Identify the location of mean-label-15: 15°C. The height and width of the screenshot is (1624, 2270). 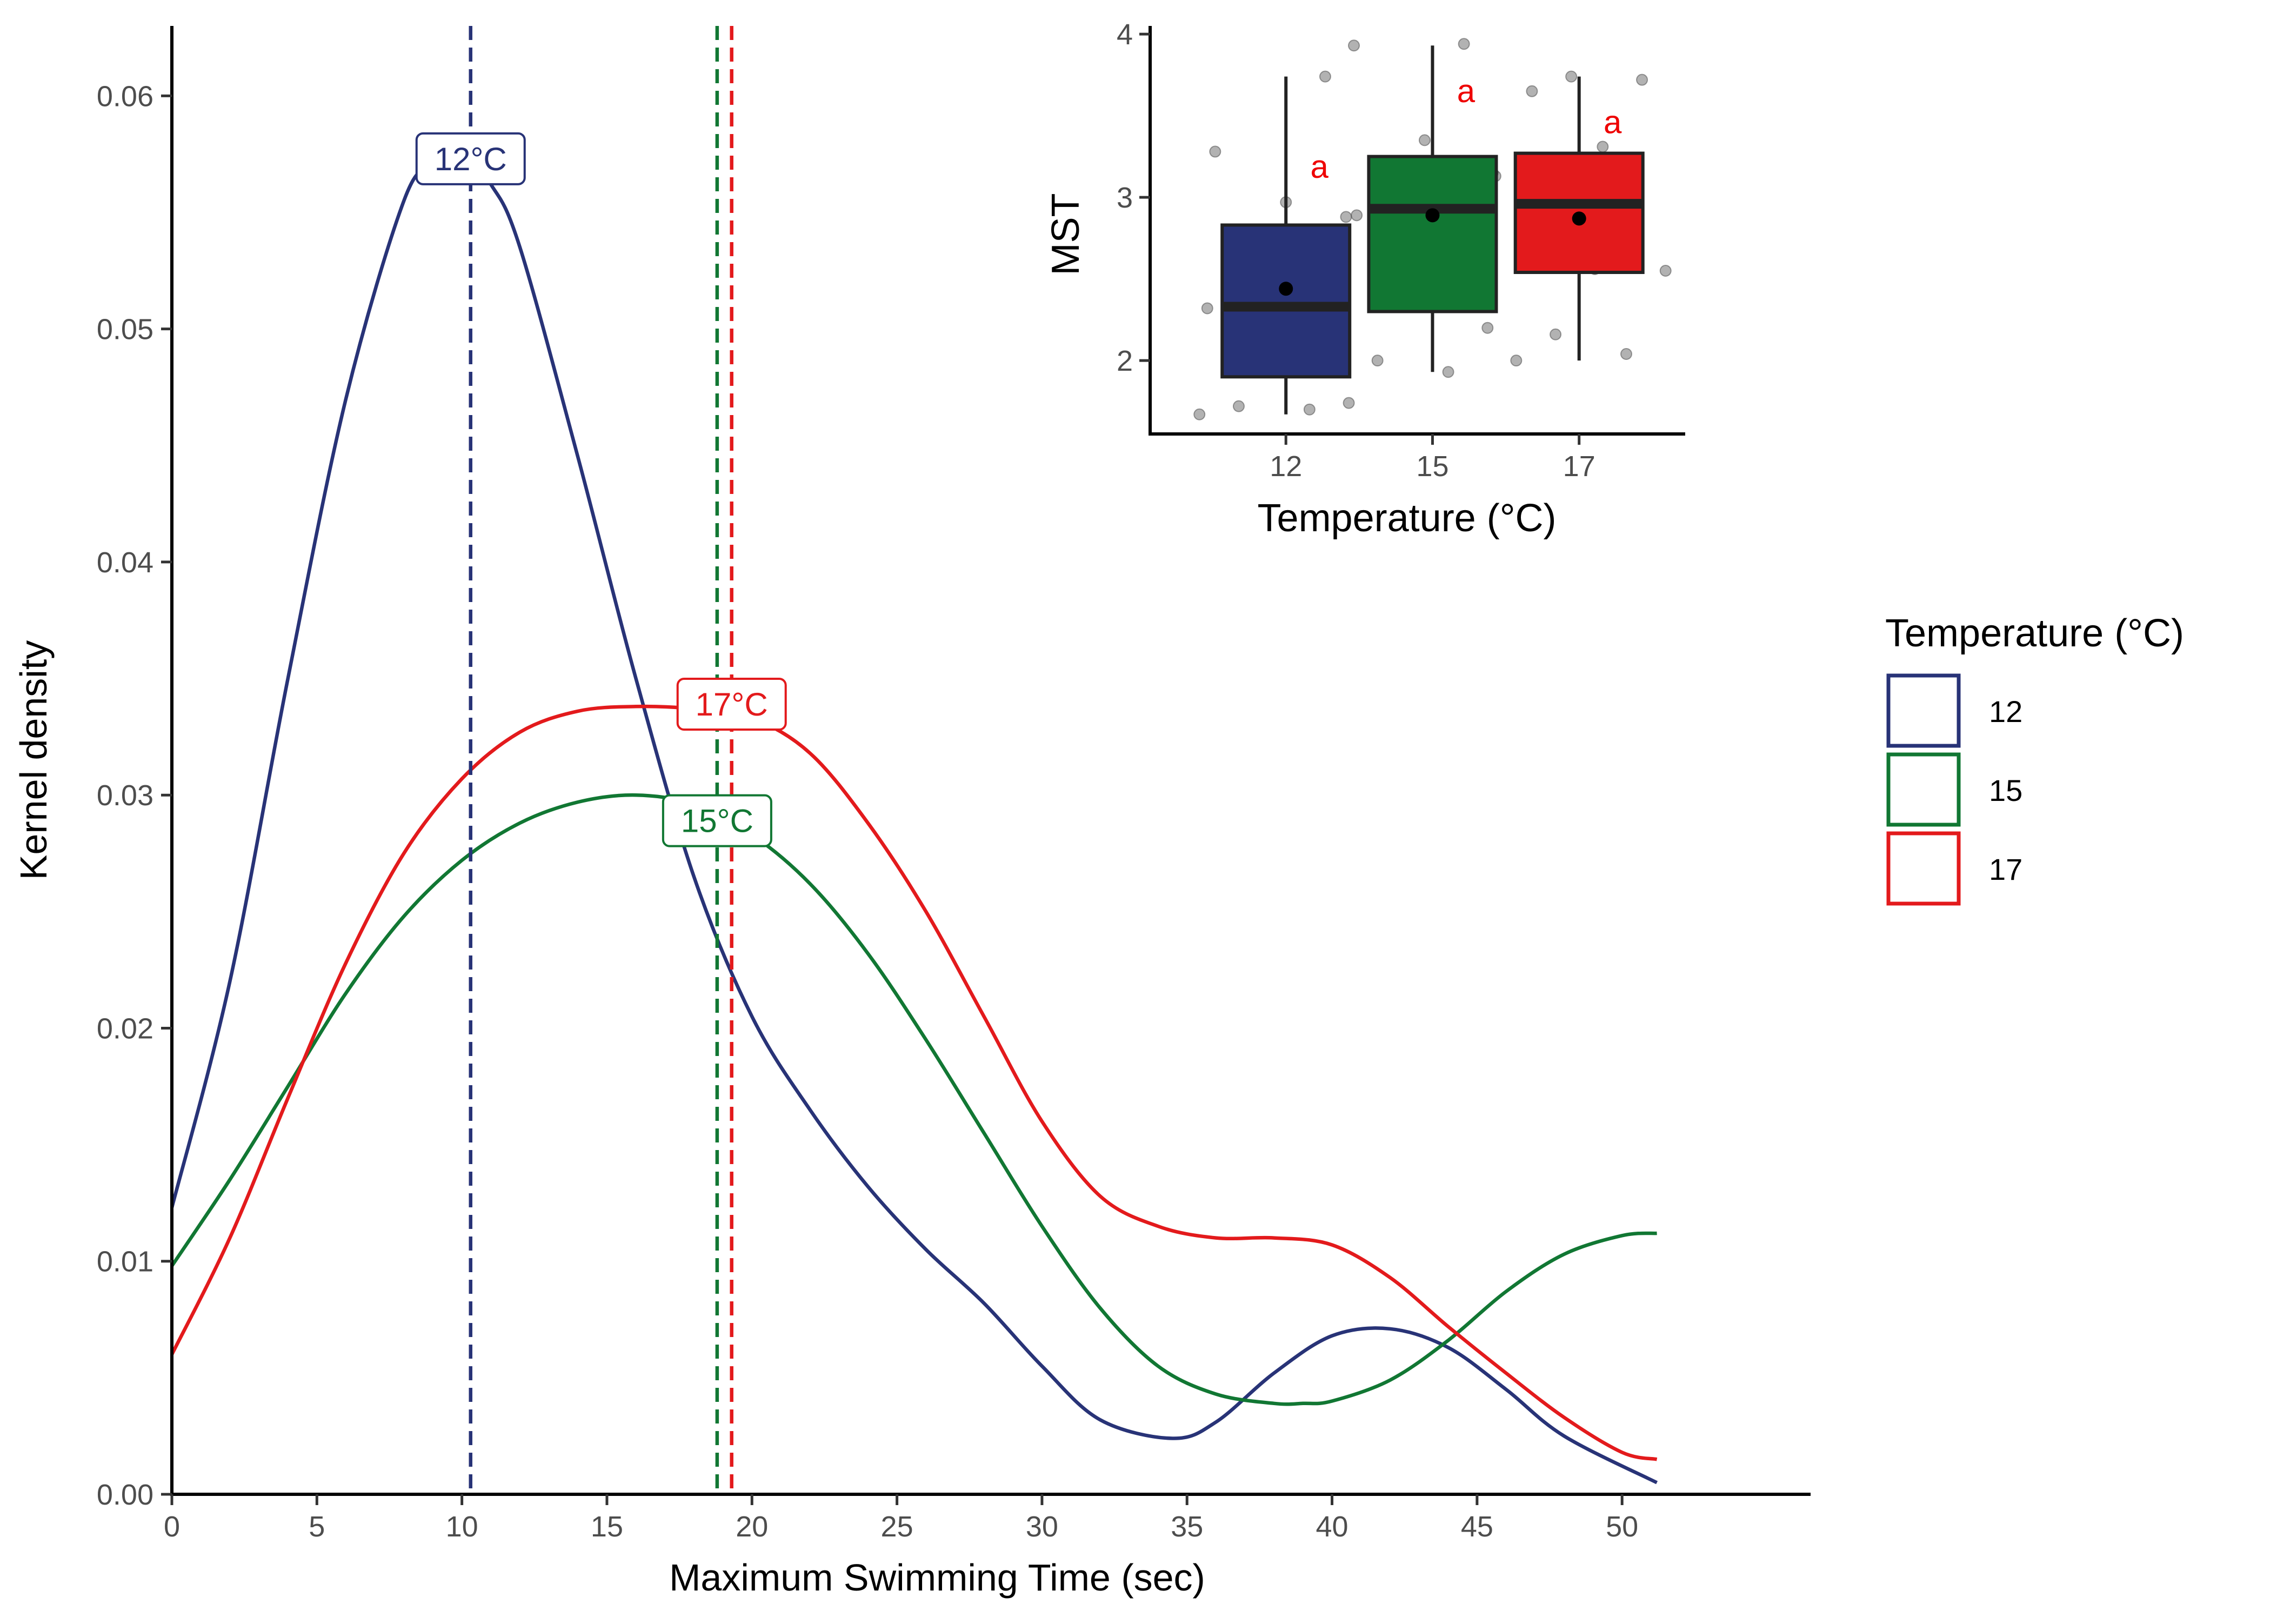
(717, 820).